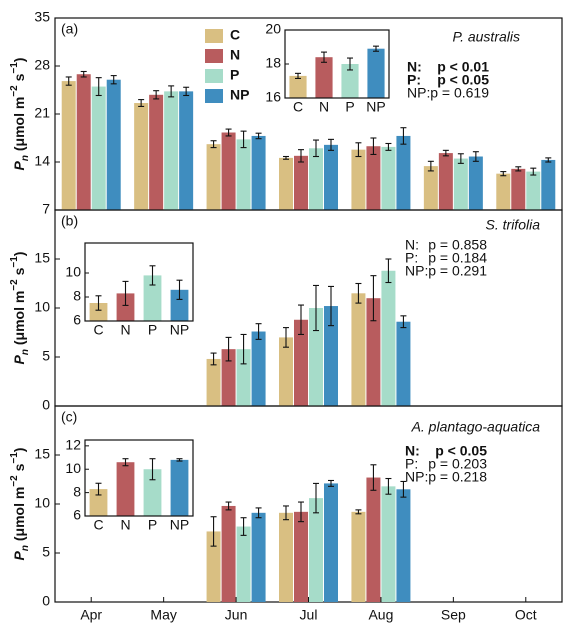 The image size is (577, 629). I want to click on inset-y-tick-label: 6, so click(77, 320).